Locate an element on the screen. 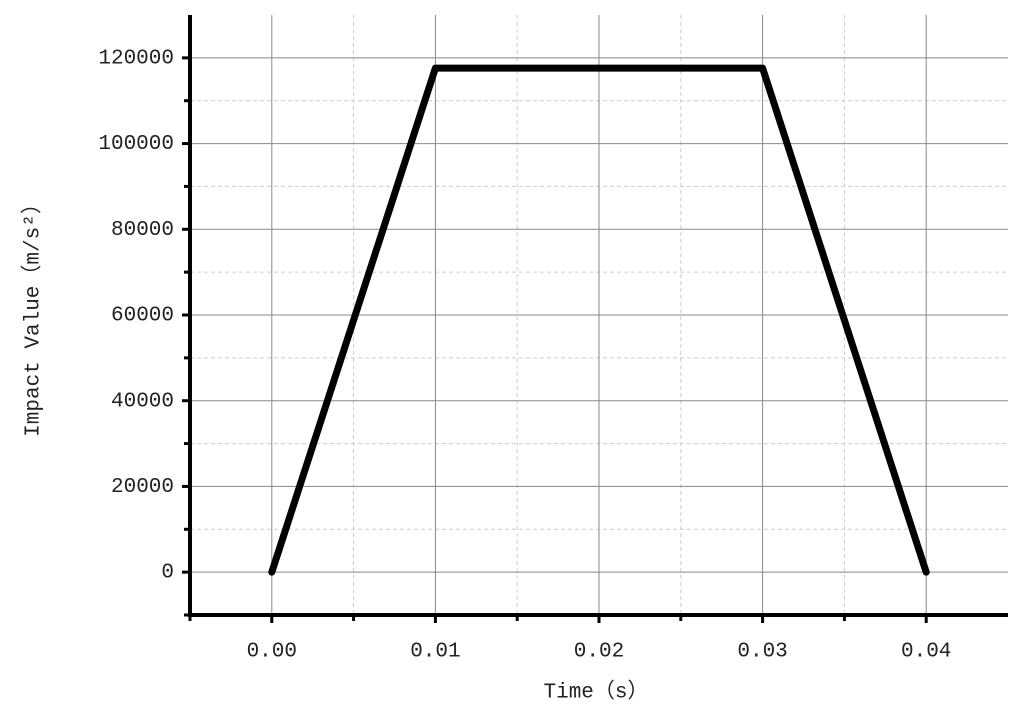  x-tick-label: 0.02 is located at coordinates (599, 652).